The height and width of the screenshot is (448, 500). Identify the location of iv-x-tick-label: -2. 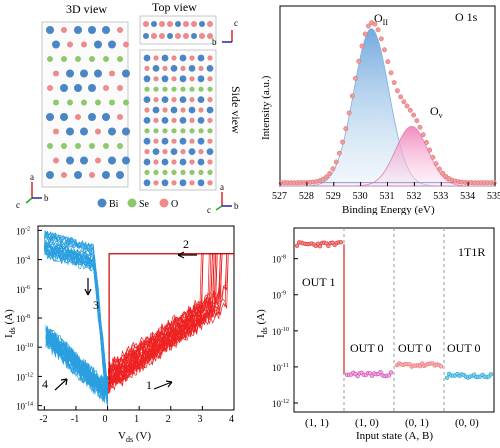
(43, 419).